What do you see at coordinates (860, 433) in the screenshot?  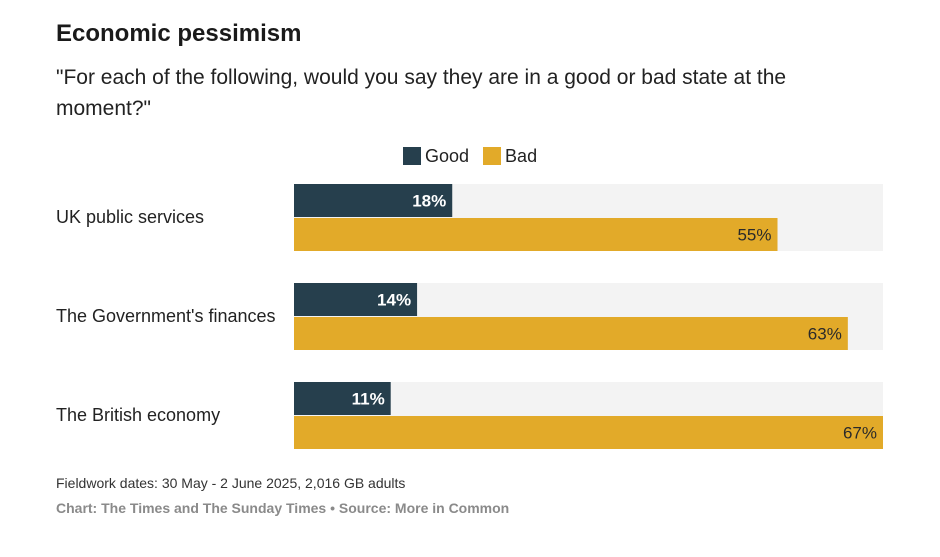 I see `data-label-bad-the-british-economy: 67%` at bounding box center [860, 433].